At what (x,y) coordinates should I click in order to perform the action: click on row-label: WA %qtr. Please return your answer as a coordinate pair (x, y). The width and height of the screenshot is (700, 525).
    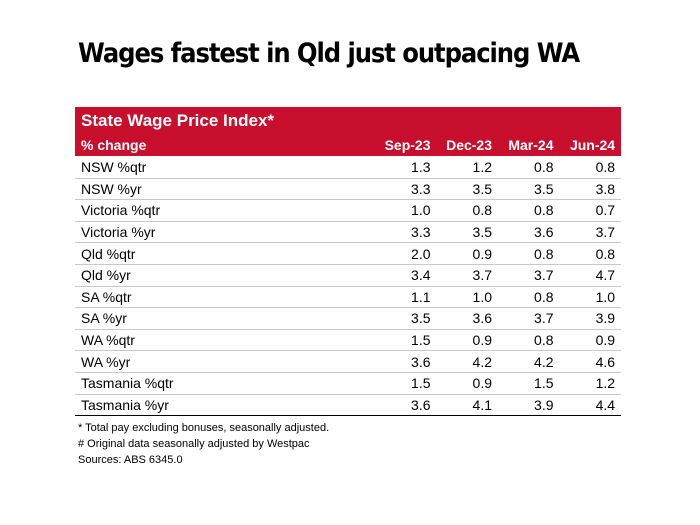
    Looking at the image, I should click on (225, 340).